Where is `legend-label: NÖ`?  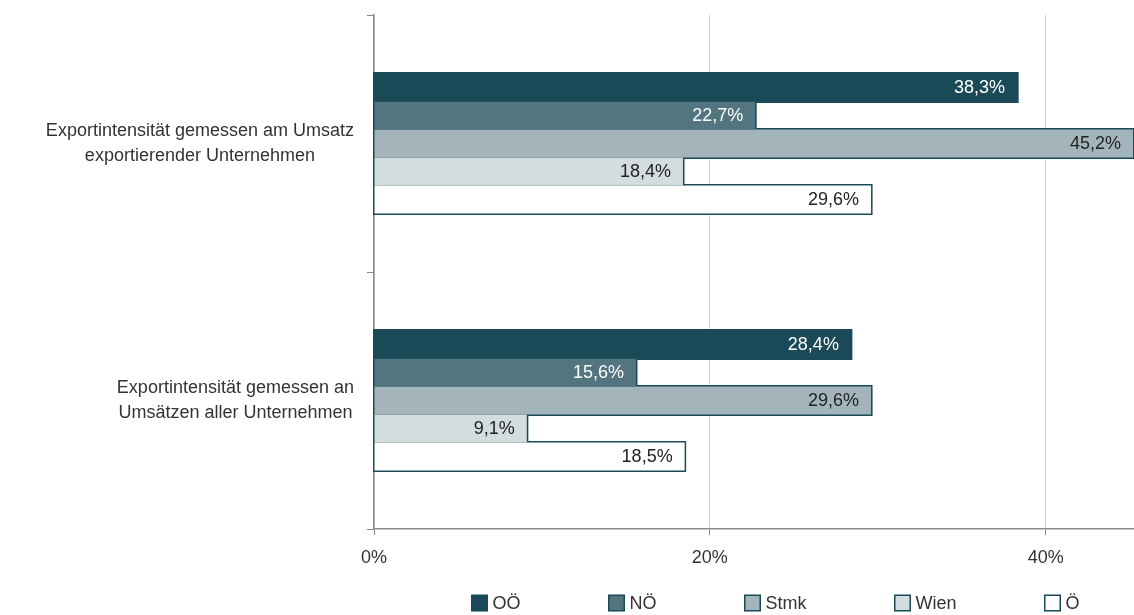
legend-label: NÖ is located at coordinates (643, 602).